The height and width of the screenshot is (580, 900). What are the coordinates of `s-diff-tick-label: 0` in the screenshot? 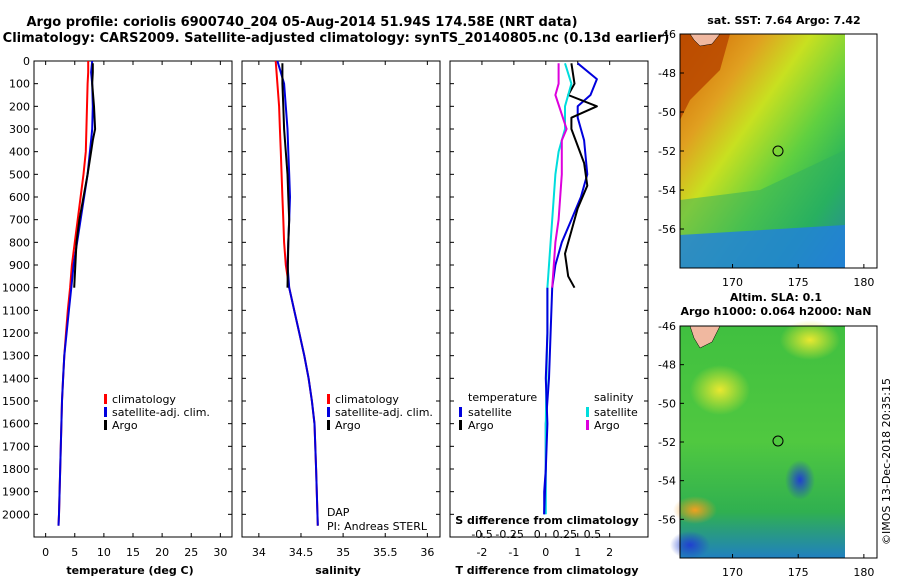 It's located at (537, 534).